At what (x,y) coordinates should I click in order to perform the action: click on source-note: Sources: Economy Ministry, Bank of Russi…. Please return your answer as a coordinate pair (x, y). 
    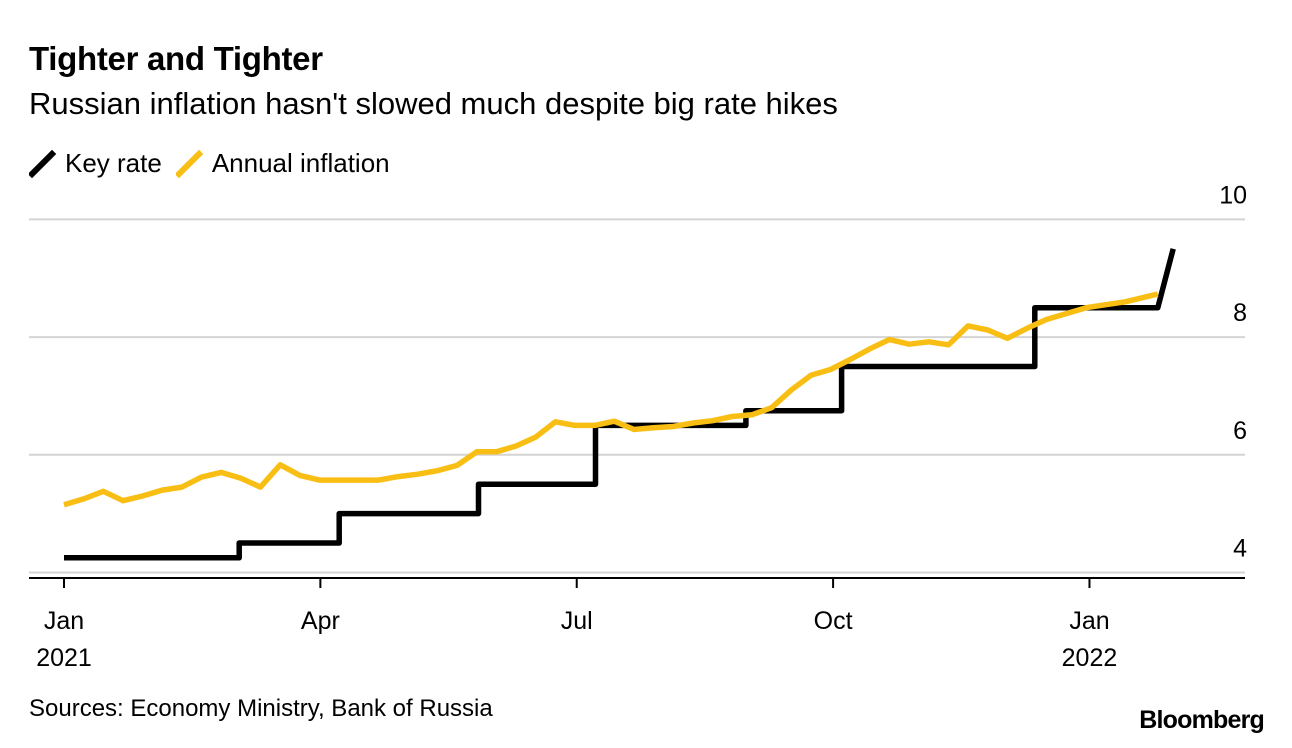
    Looking at the image, I should click on (261, 708).